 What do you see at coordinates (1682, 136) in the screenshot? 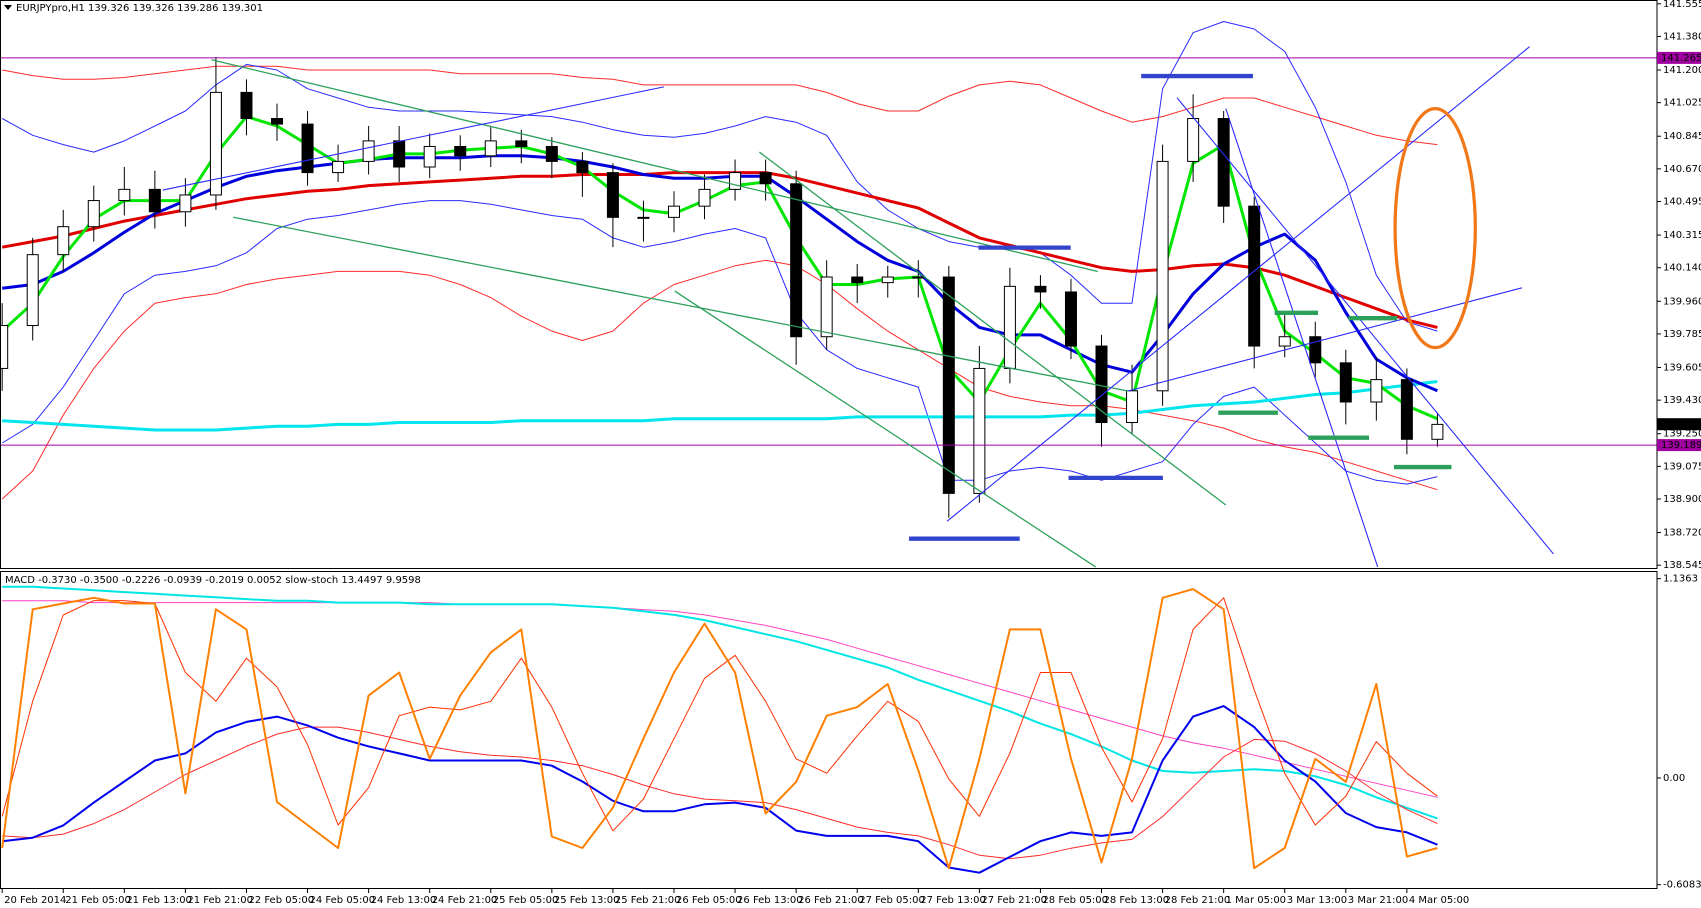
I see `y-tick-label: 140.845` at bounding box center [1682, 136].